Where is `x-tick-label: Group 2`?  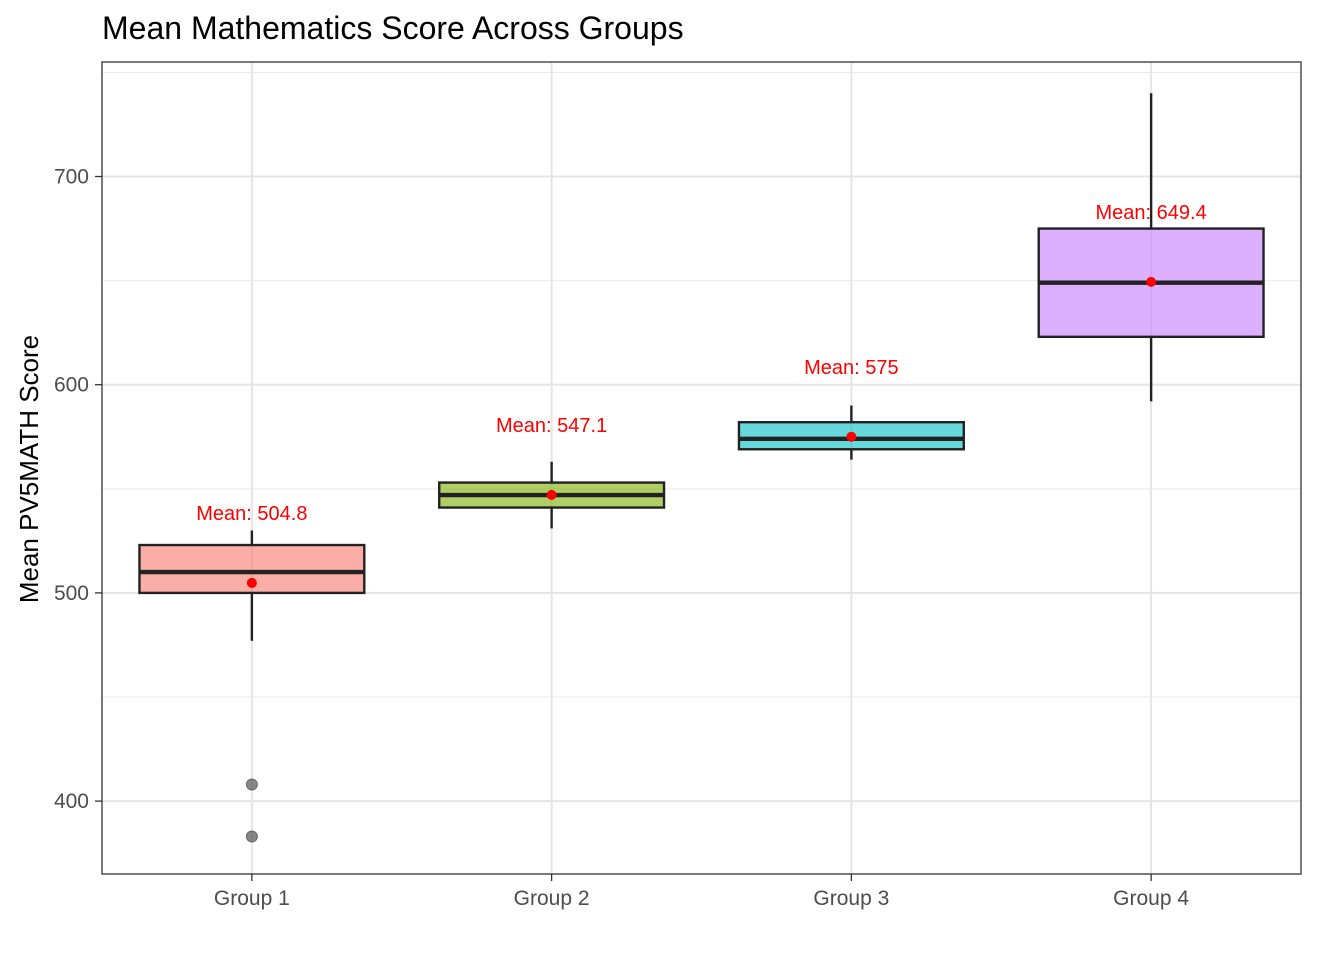 x-tick-label: Group 2 is located at coordinates (552, 898).